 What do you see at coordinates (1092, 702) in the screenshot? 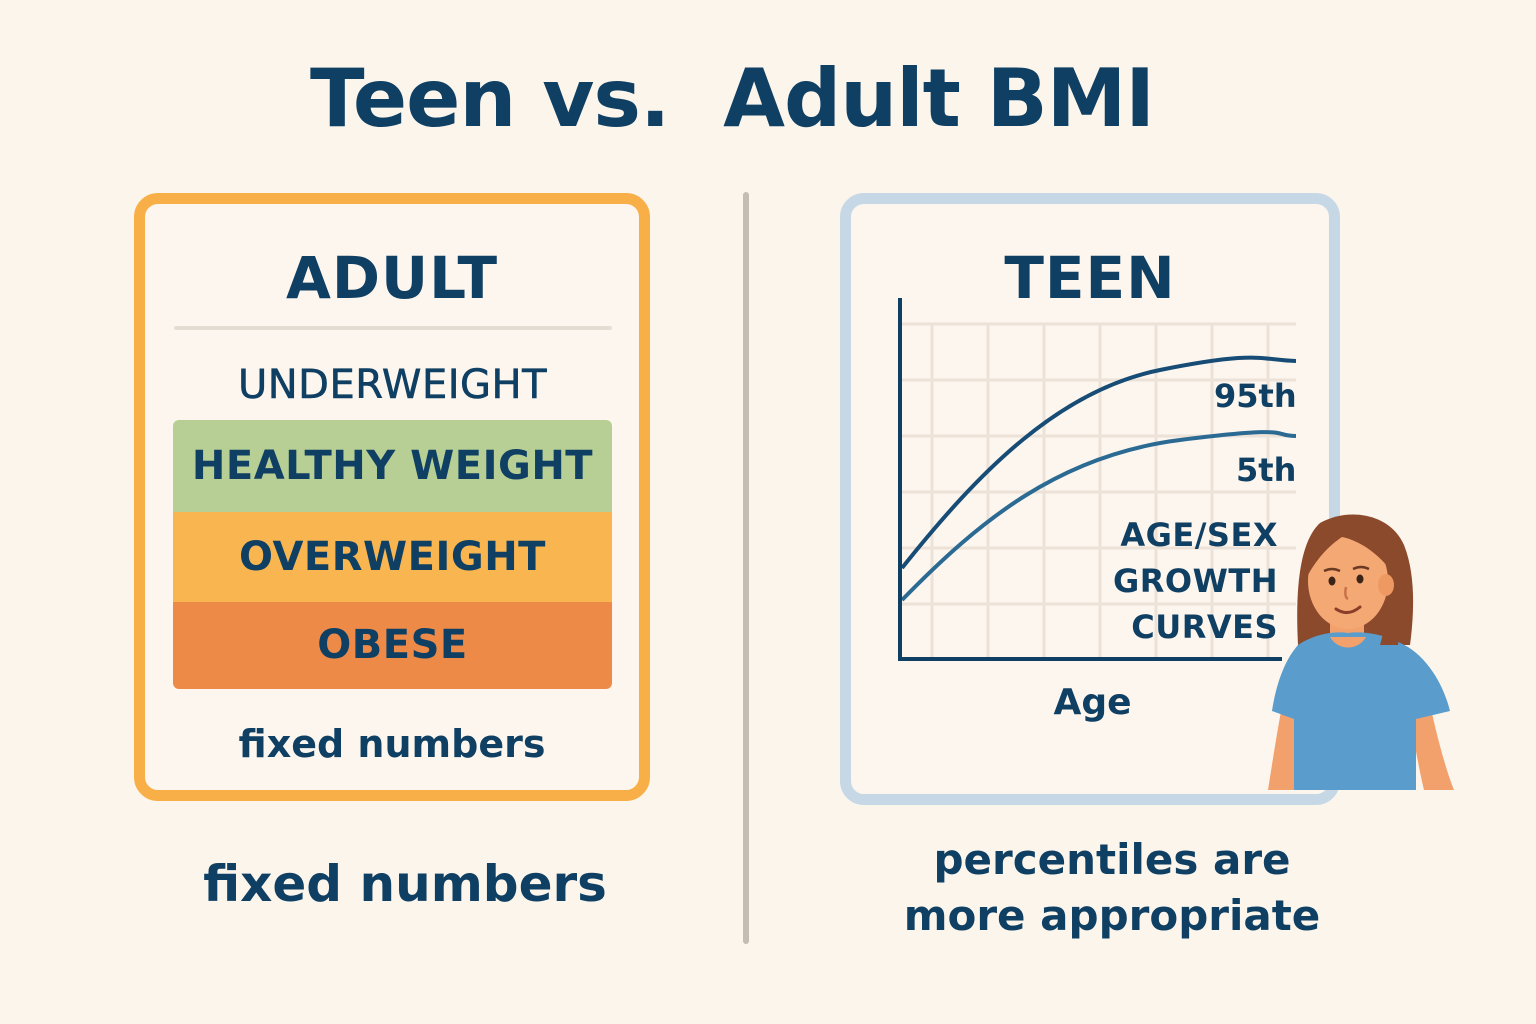
I see `x-axis-label: Age` at bounding box center [1092, 702].